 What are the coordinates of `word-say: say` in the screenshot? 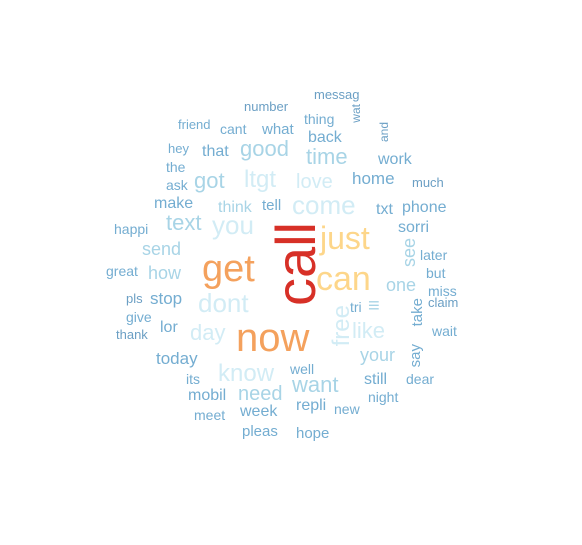 It's located at (415, 356).